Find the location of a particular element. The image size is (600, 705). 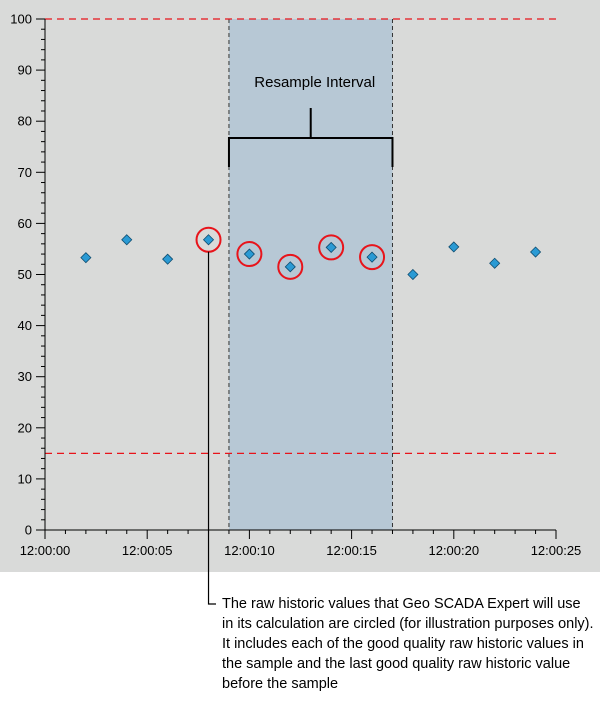

y-tick-label: 30 is located at coordinates (25, 376).